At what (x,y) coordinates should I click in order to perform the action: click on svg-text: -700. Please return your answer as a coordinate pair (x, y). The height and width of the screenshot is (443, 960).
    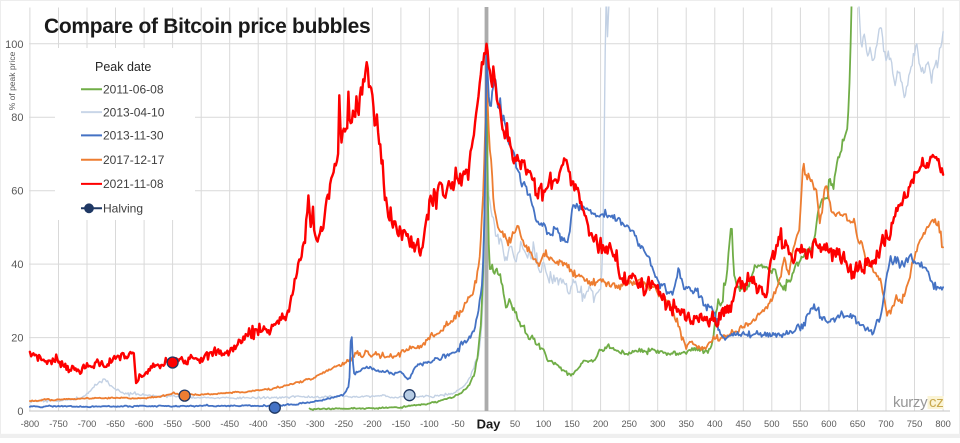
    Looking at the image, I should click on (87, 424).